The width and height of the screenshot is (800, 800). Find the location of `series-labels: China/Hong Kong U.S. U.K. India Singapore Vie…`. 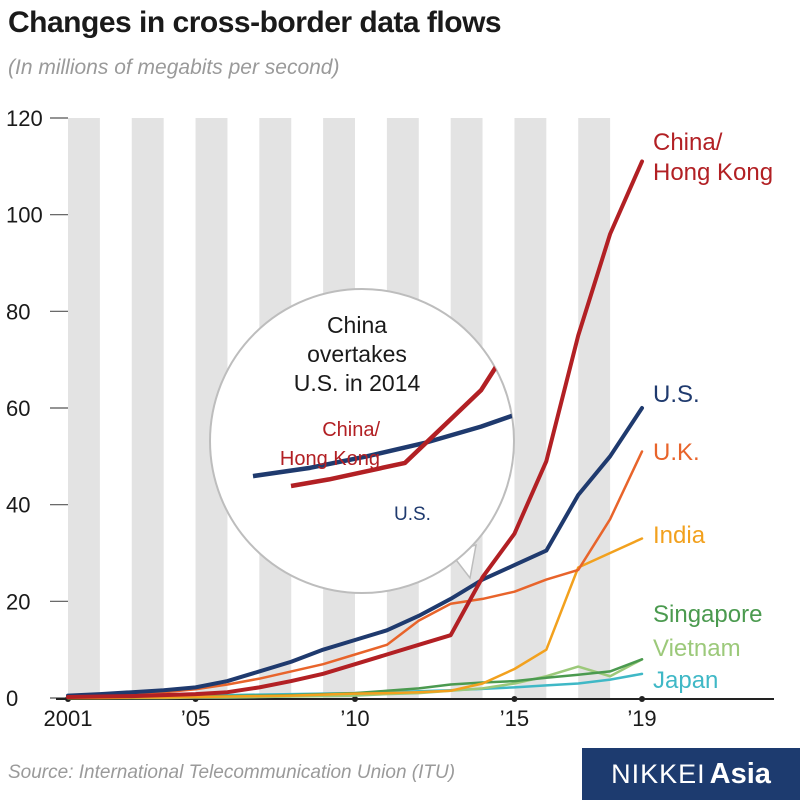

series-labels: China/Hong Kong U.S. U.K. India Singapore Vie… is located at coordinates (713, 411).